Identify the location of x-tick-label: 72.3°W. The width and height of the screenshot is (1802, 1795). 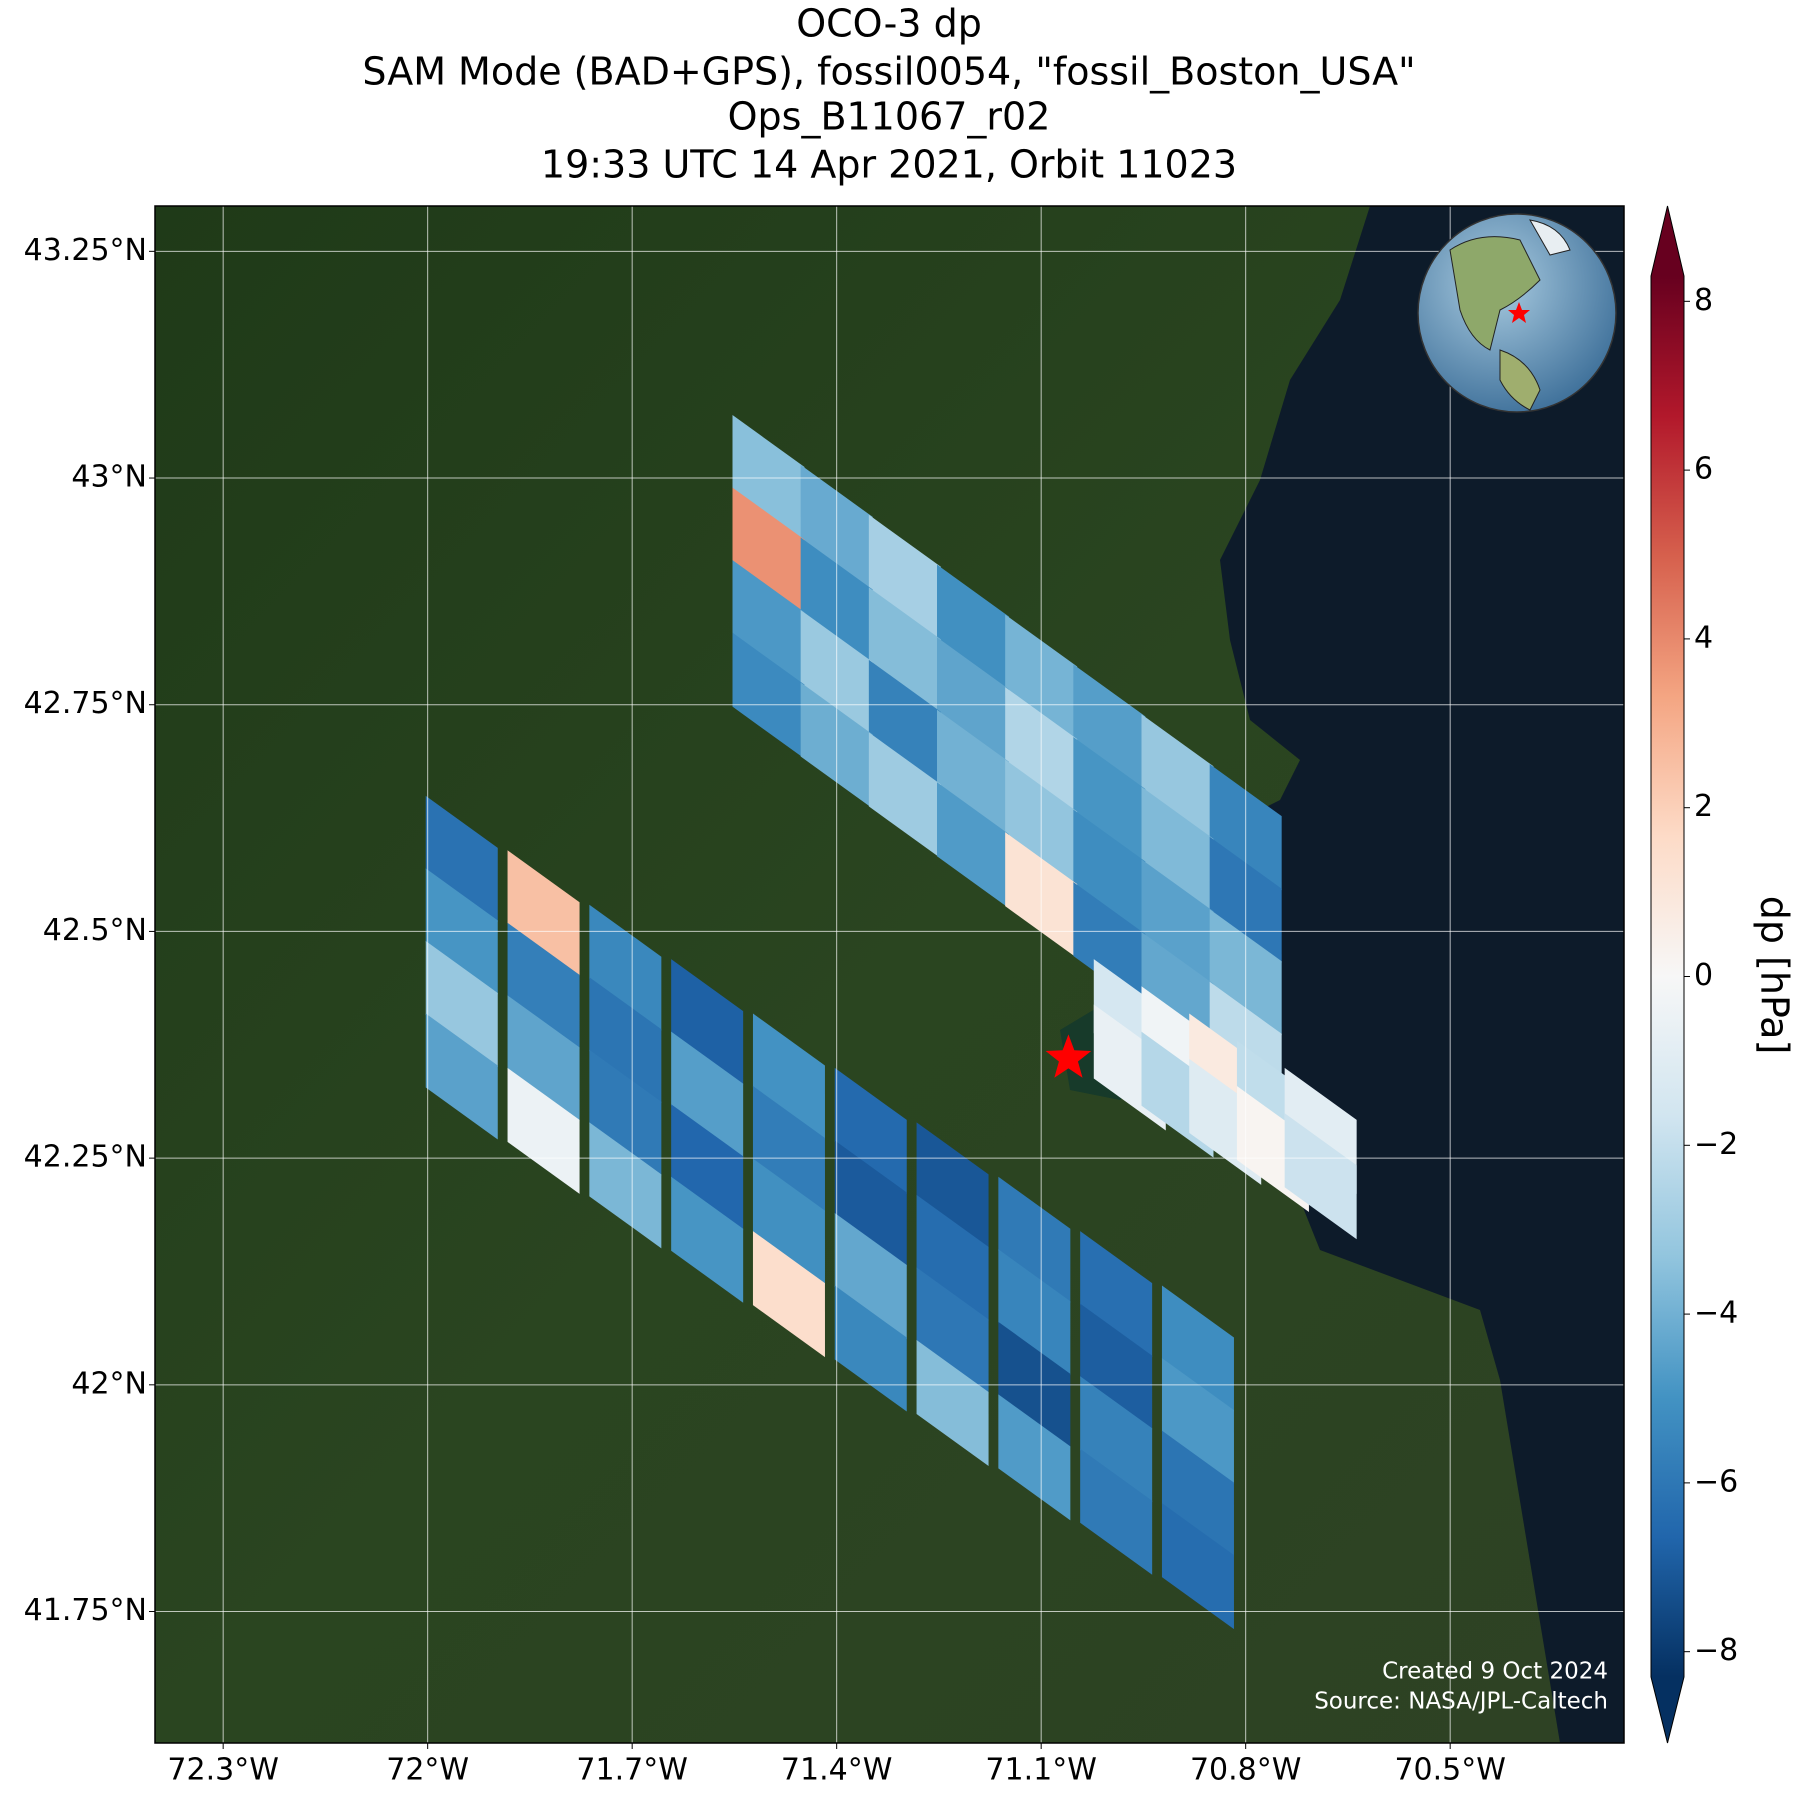
(222, 1770).